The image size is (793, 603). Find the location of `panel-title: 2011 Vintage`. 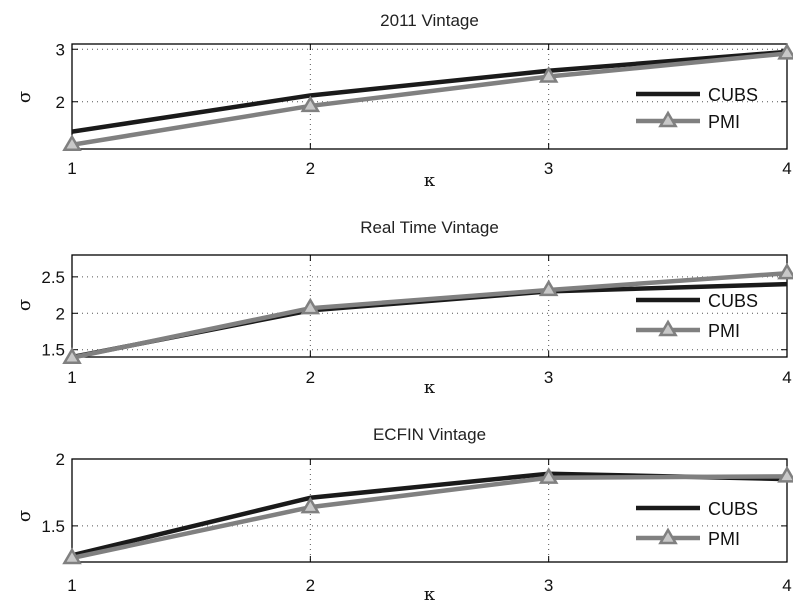

panel-title: 2011 Vintage is located at coordinates (429, 20).